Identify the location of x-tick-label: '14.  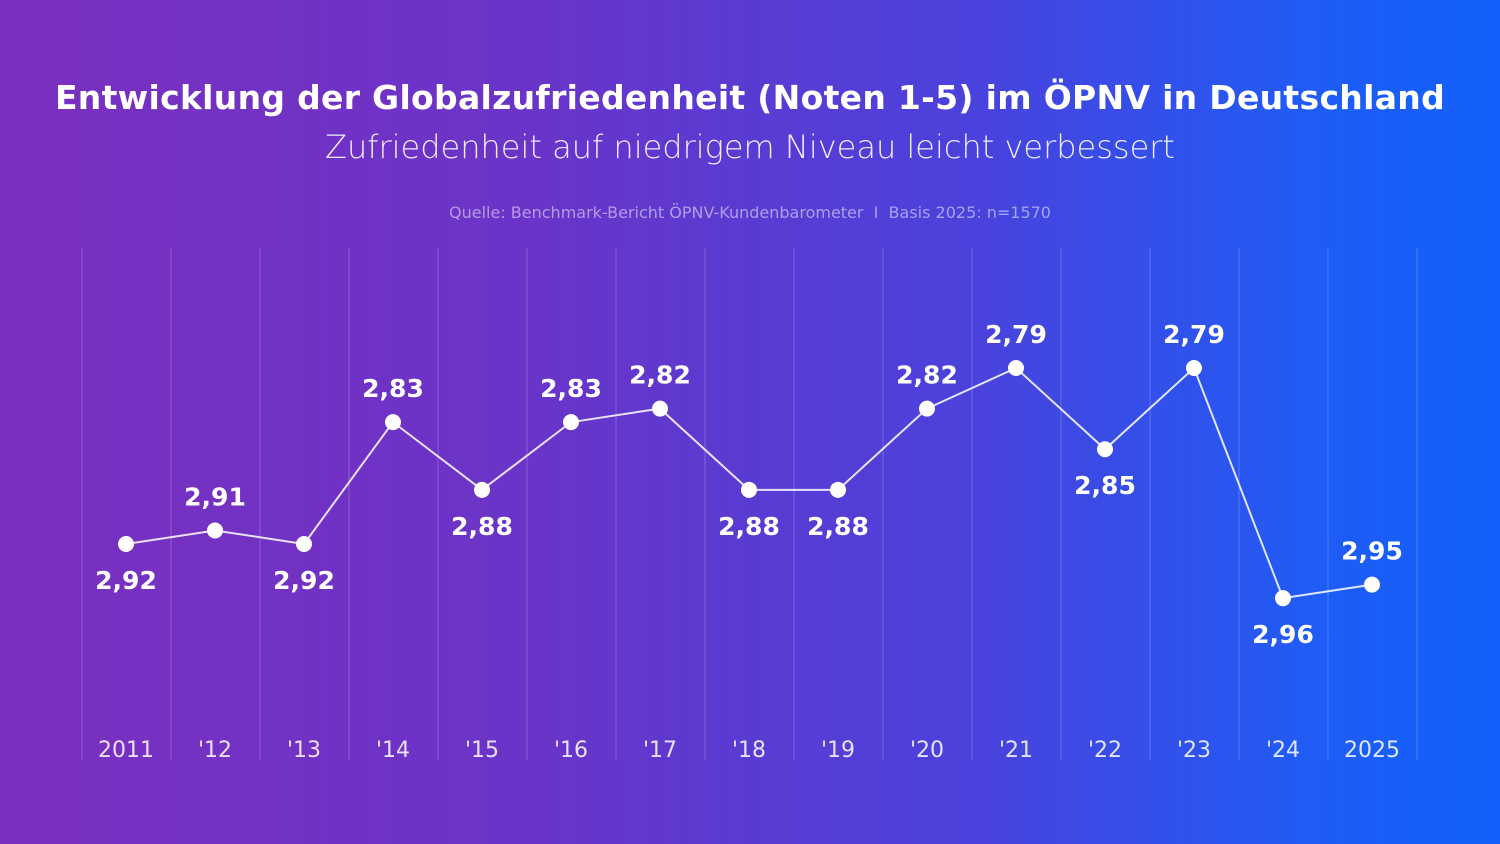
(393, 750).